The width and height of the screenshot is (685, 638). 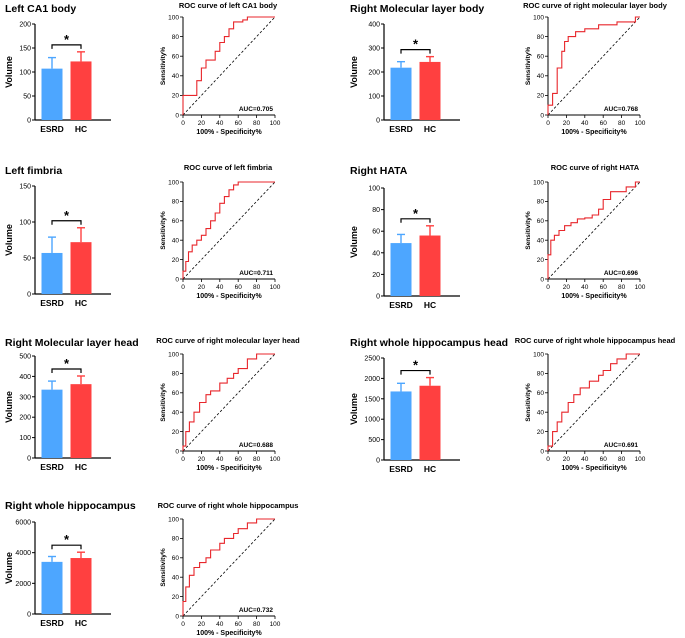 I want to click on y-tick-label: 400, so click(x=374, y=25).